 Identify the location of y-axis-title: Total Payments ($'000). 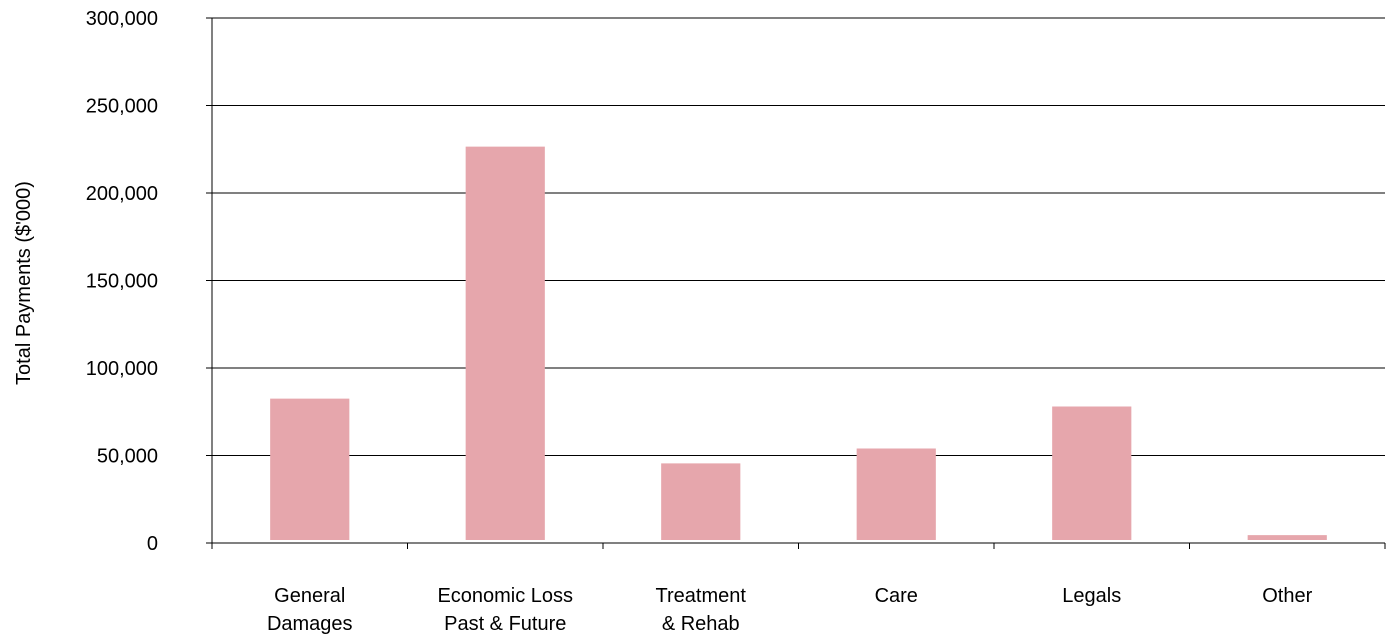
(24, 283).